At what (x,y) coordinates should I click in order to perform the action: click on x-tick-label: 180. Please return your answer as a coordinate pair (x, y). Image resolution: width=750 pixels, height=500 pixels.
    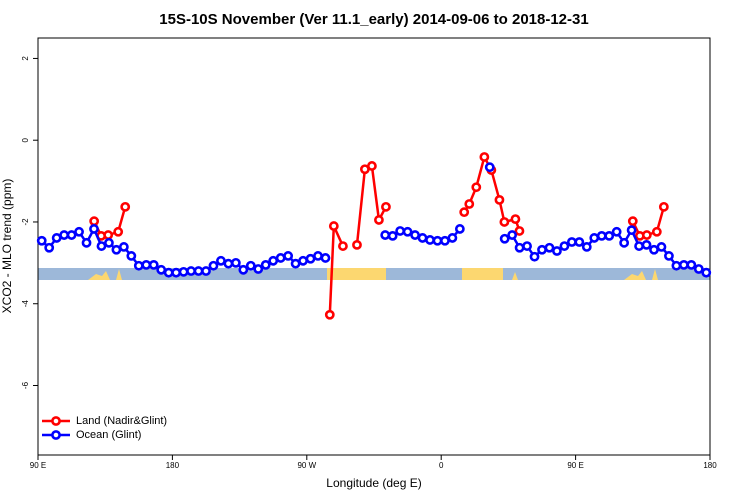
    Looking at the image, I should click on (173, 465).